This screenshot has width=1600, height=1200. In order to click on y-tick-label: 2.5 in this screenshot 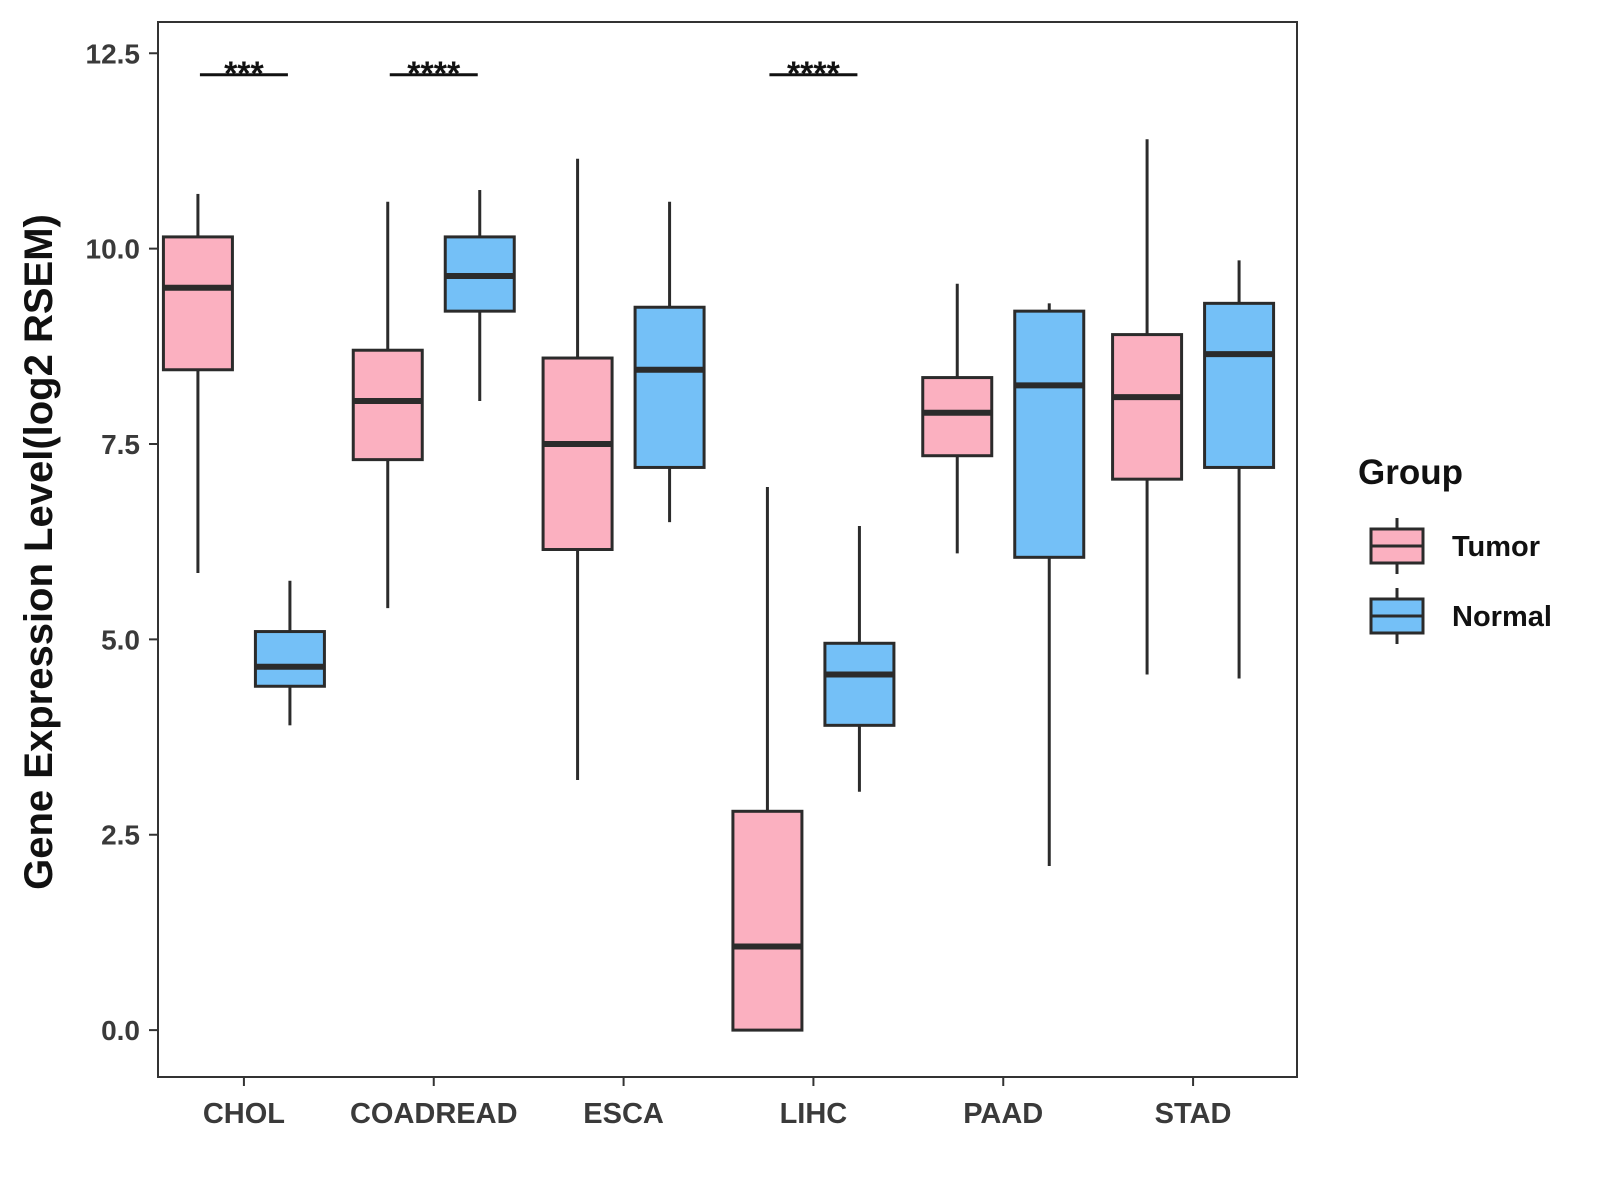, I will do `click(120, 835)`.